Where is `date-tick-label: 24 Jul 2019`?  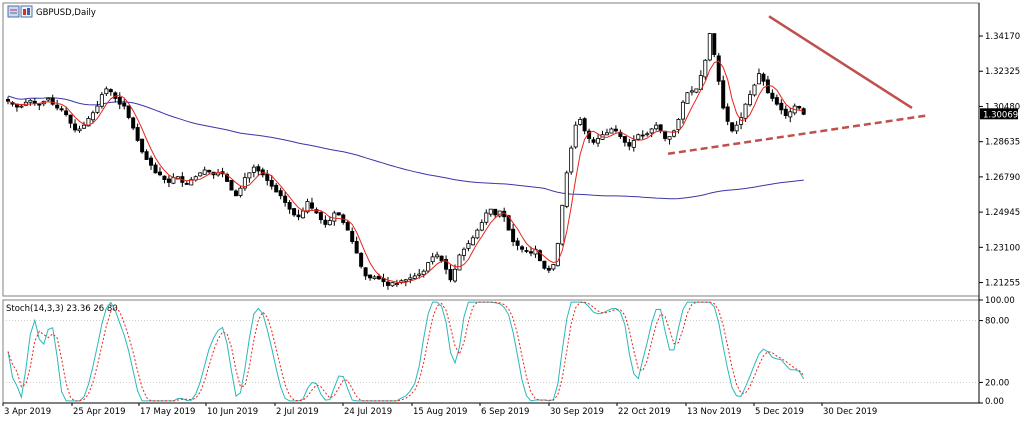 date-tick-label: 24 Jul 2019 is located at coordinates (368, 412).